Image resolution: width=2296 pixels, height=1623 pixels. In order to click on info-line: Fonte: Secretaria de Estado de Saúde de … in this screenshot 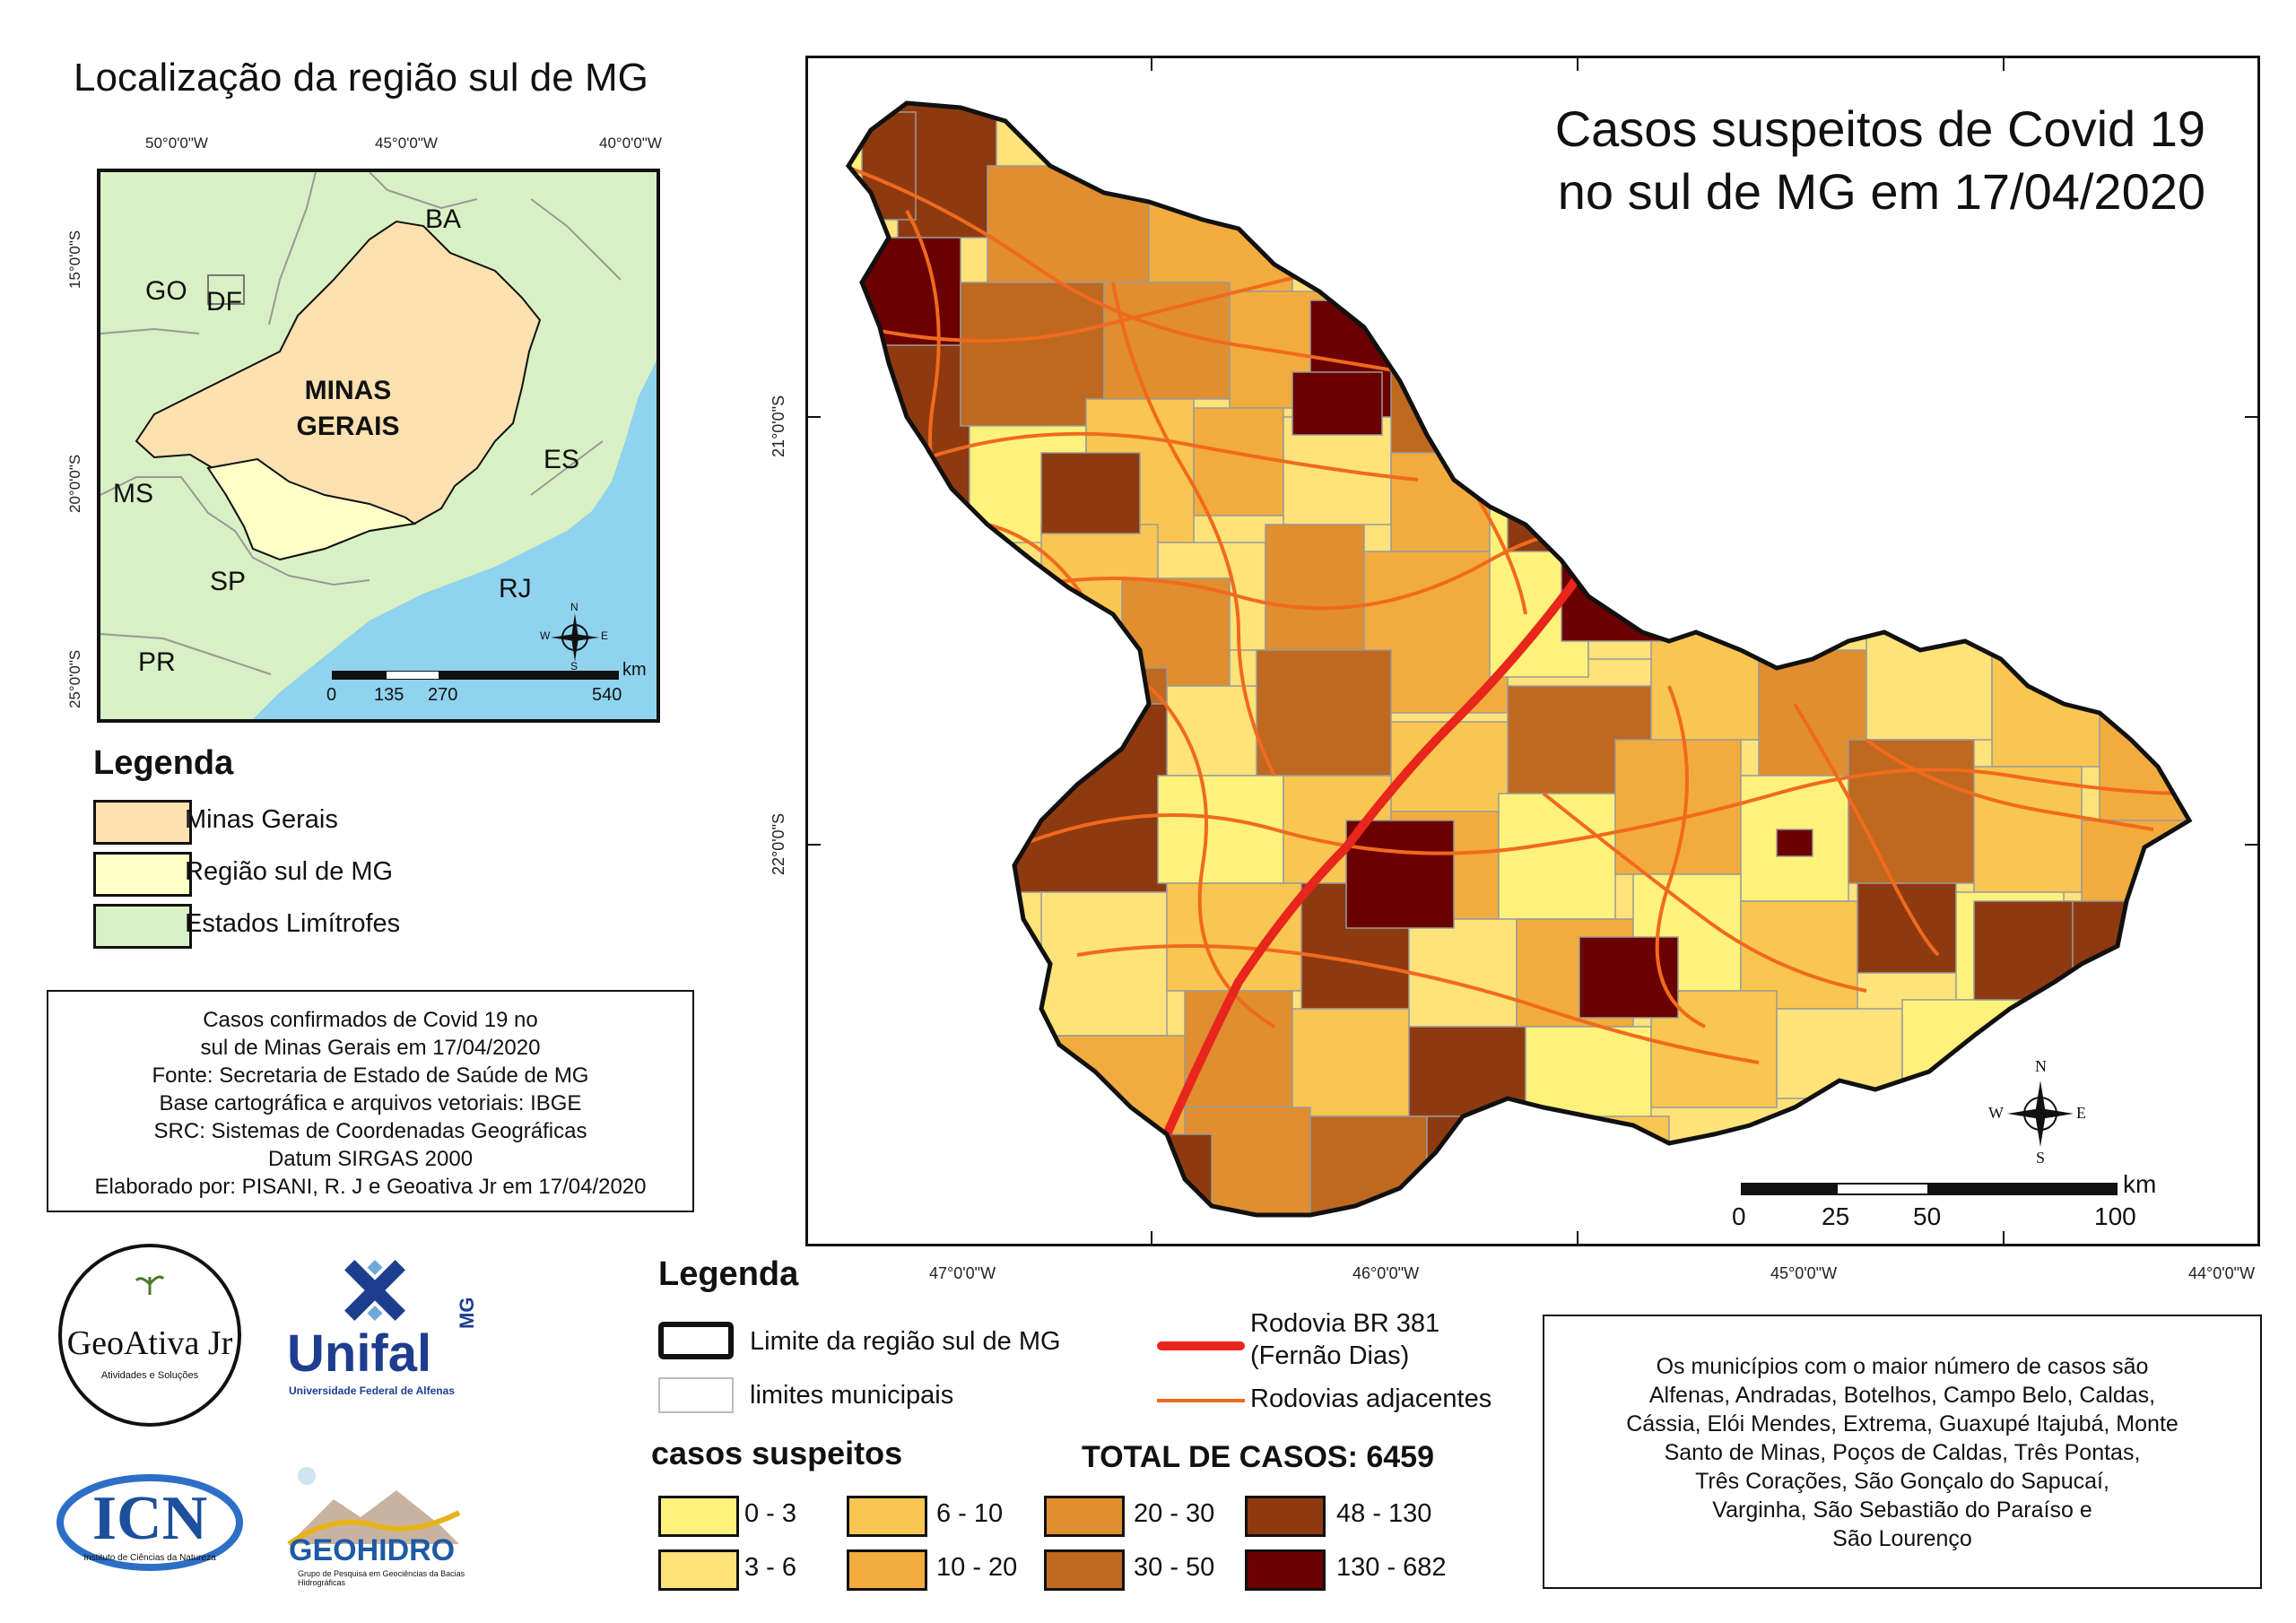, I will do `click(370, 1075)`.